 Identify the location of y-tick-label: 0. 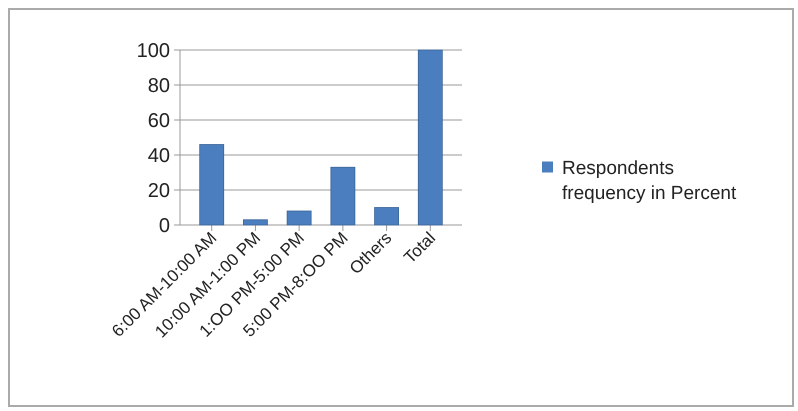
(164, 226).